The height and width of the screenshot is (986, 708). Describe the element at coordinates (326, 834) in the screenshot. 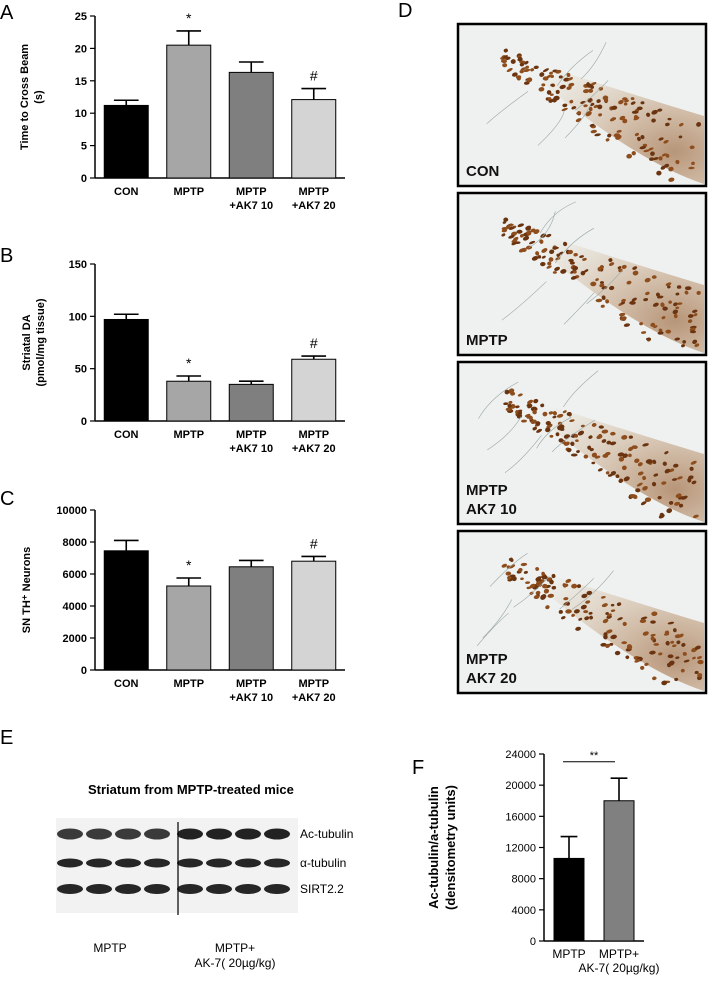

I see `band-label: Ac-tubulin` at that location.